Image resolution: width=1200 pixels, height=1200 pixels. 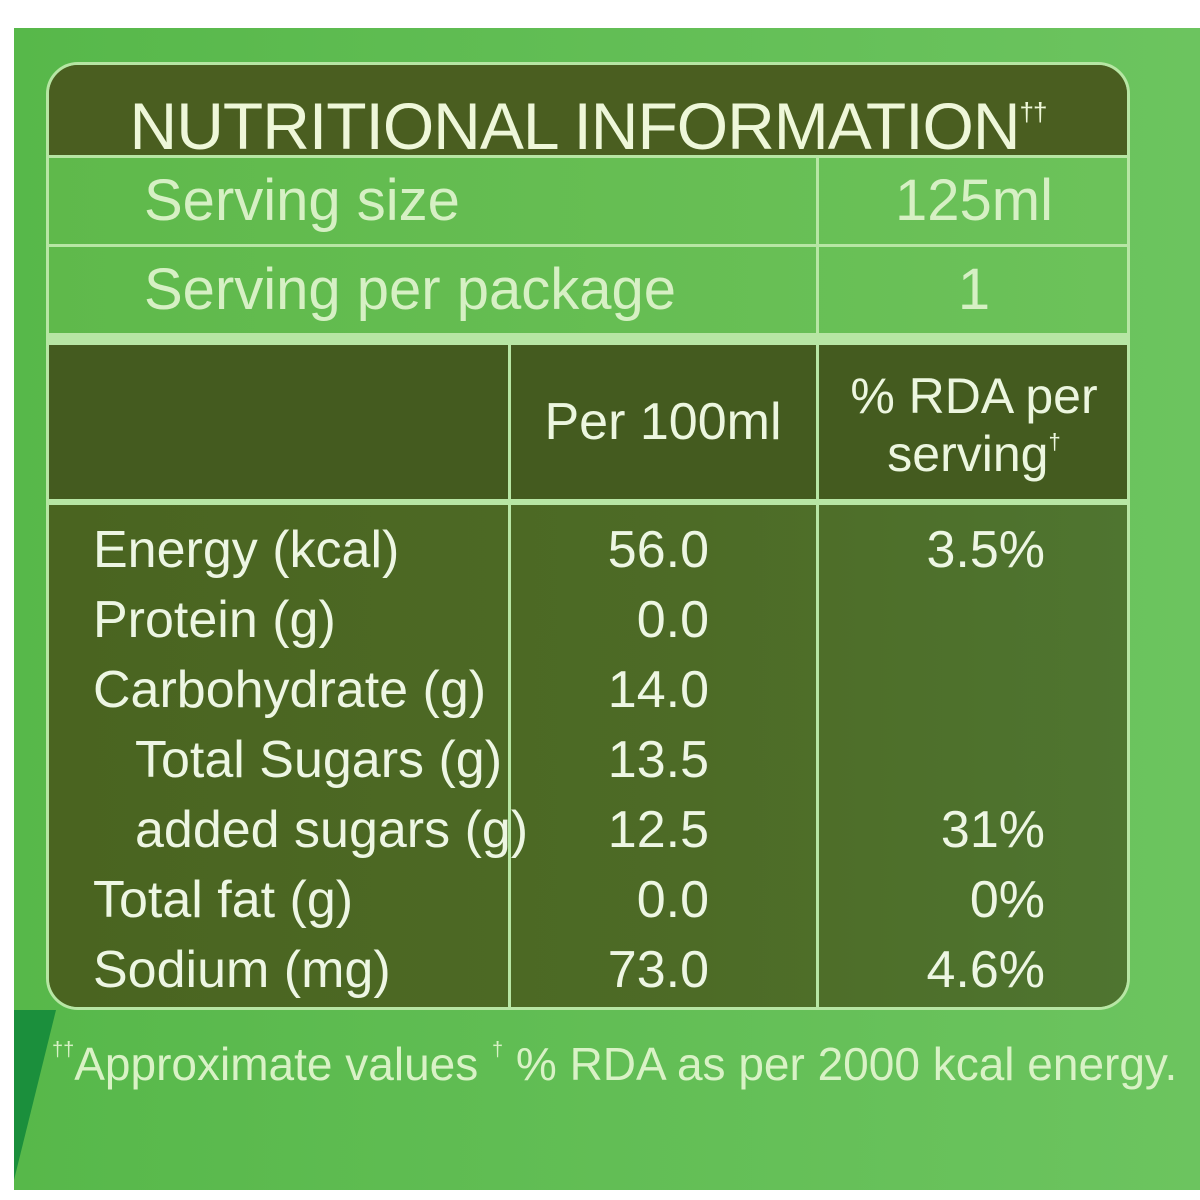 I want to click on column-header-row: Per 100ml % RDA per serving†, so click(x=588, y=422).